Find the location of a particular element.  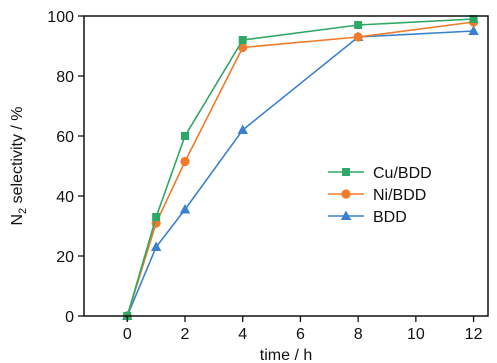

x-tick-label-2: 2 is located at coordinates (185, 334).